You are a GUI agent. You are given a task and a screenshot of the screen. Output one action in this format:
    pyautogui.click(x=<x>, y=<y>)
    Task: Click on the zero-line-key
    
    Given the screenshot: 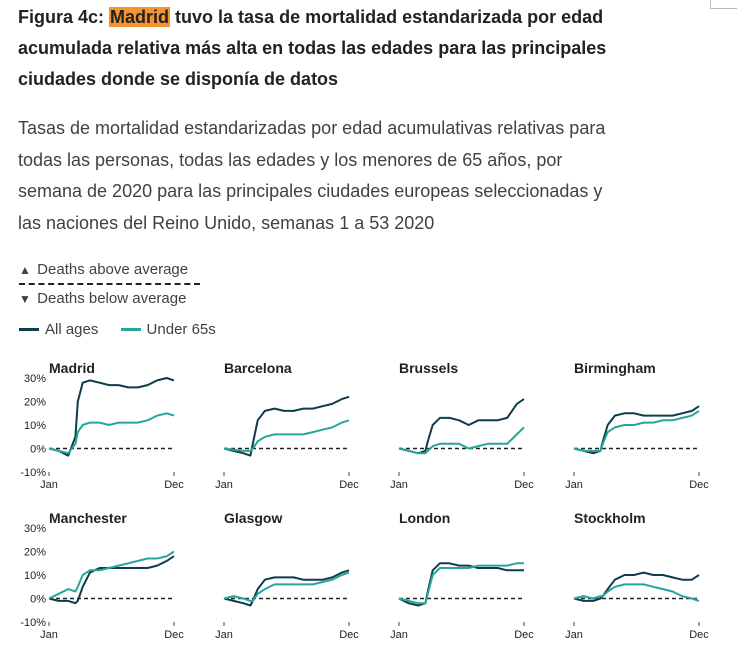 What is the action you would take?
    pyautogui.click(x=109, y=284)
    